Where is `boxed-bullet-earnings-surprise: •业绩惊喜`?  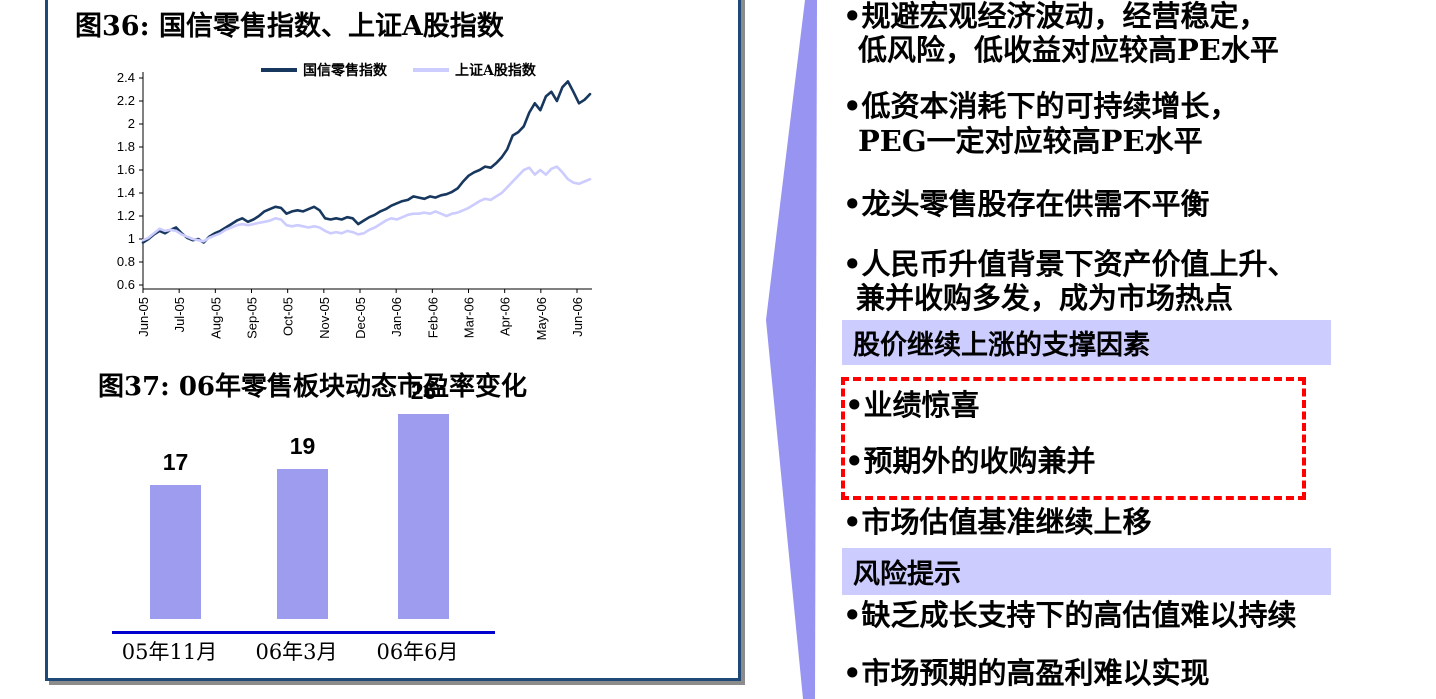
boxed-bullet-earnings-surprise: •业绩惊喜 is located at coordinates (912, 405).